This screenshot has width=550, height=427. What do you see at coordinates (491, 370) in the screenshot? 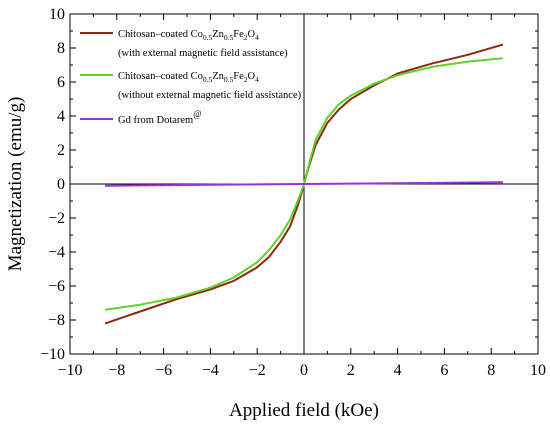
I see `x-tick-label: 8` at bounding box center [491, 370].